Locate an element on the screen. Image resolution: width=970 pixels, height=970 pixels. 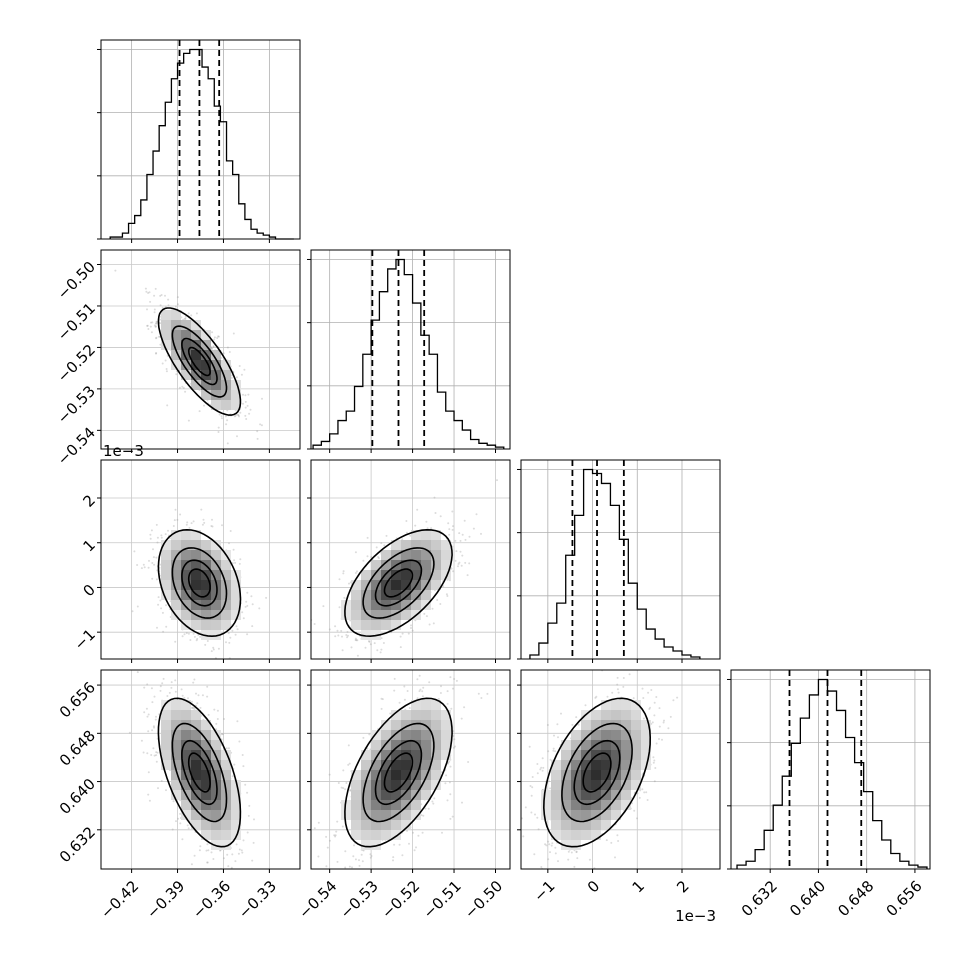
scatter-panel-p2-vs-p1 is located at coordinates (409, 561).